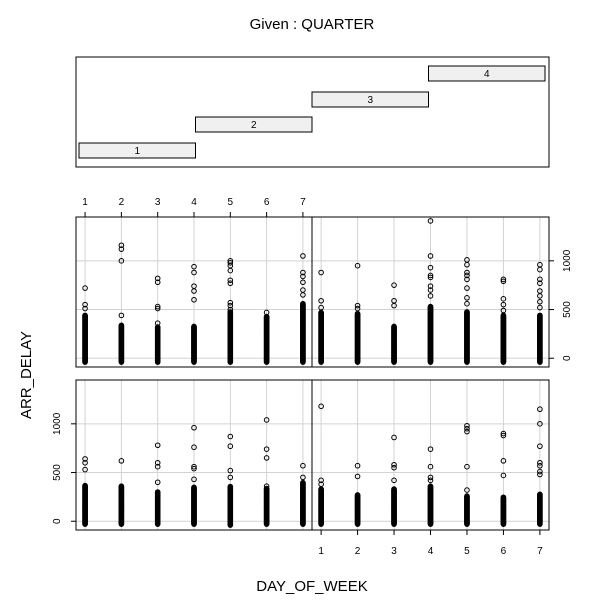 The image size is (600, 600). I want to click on given-interval-label: 3, so click(370, 100).